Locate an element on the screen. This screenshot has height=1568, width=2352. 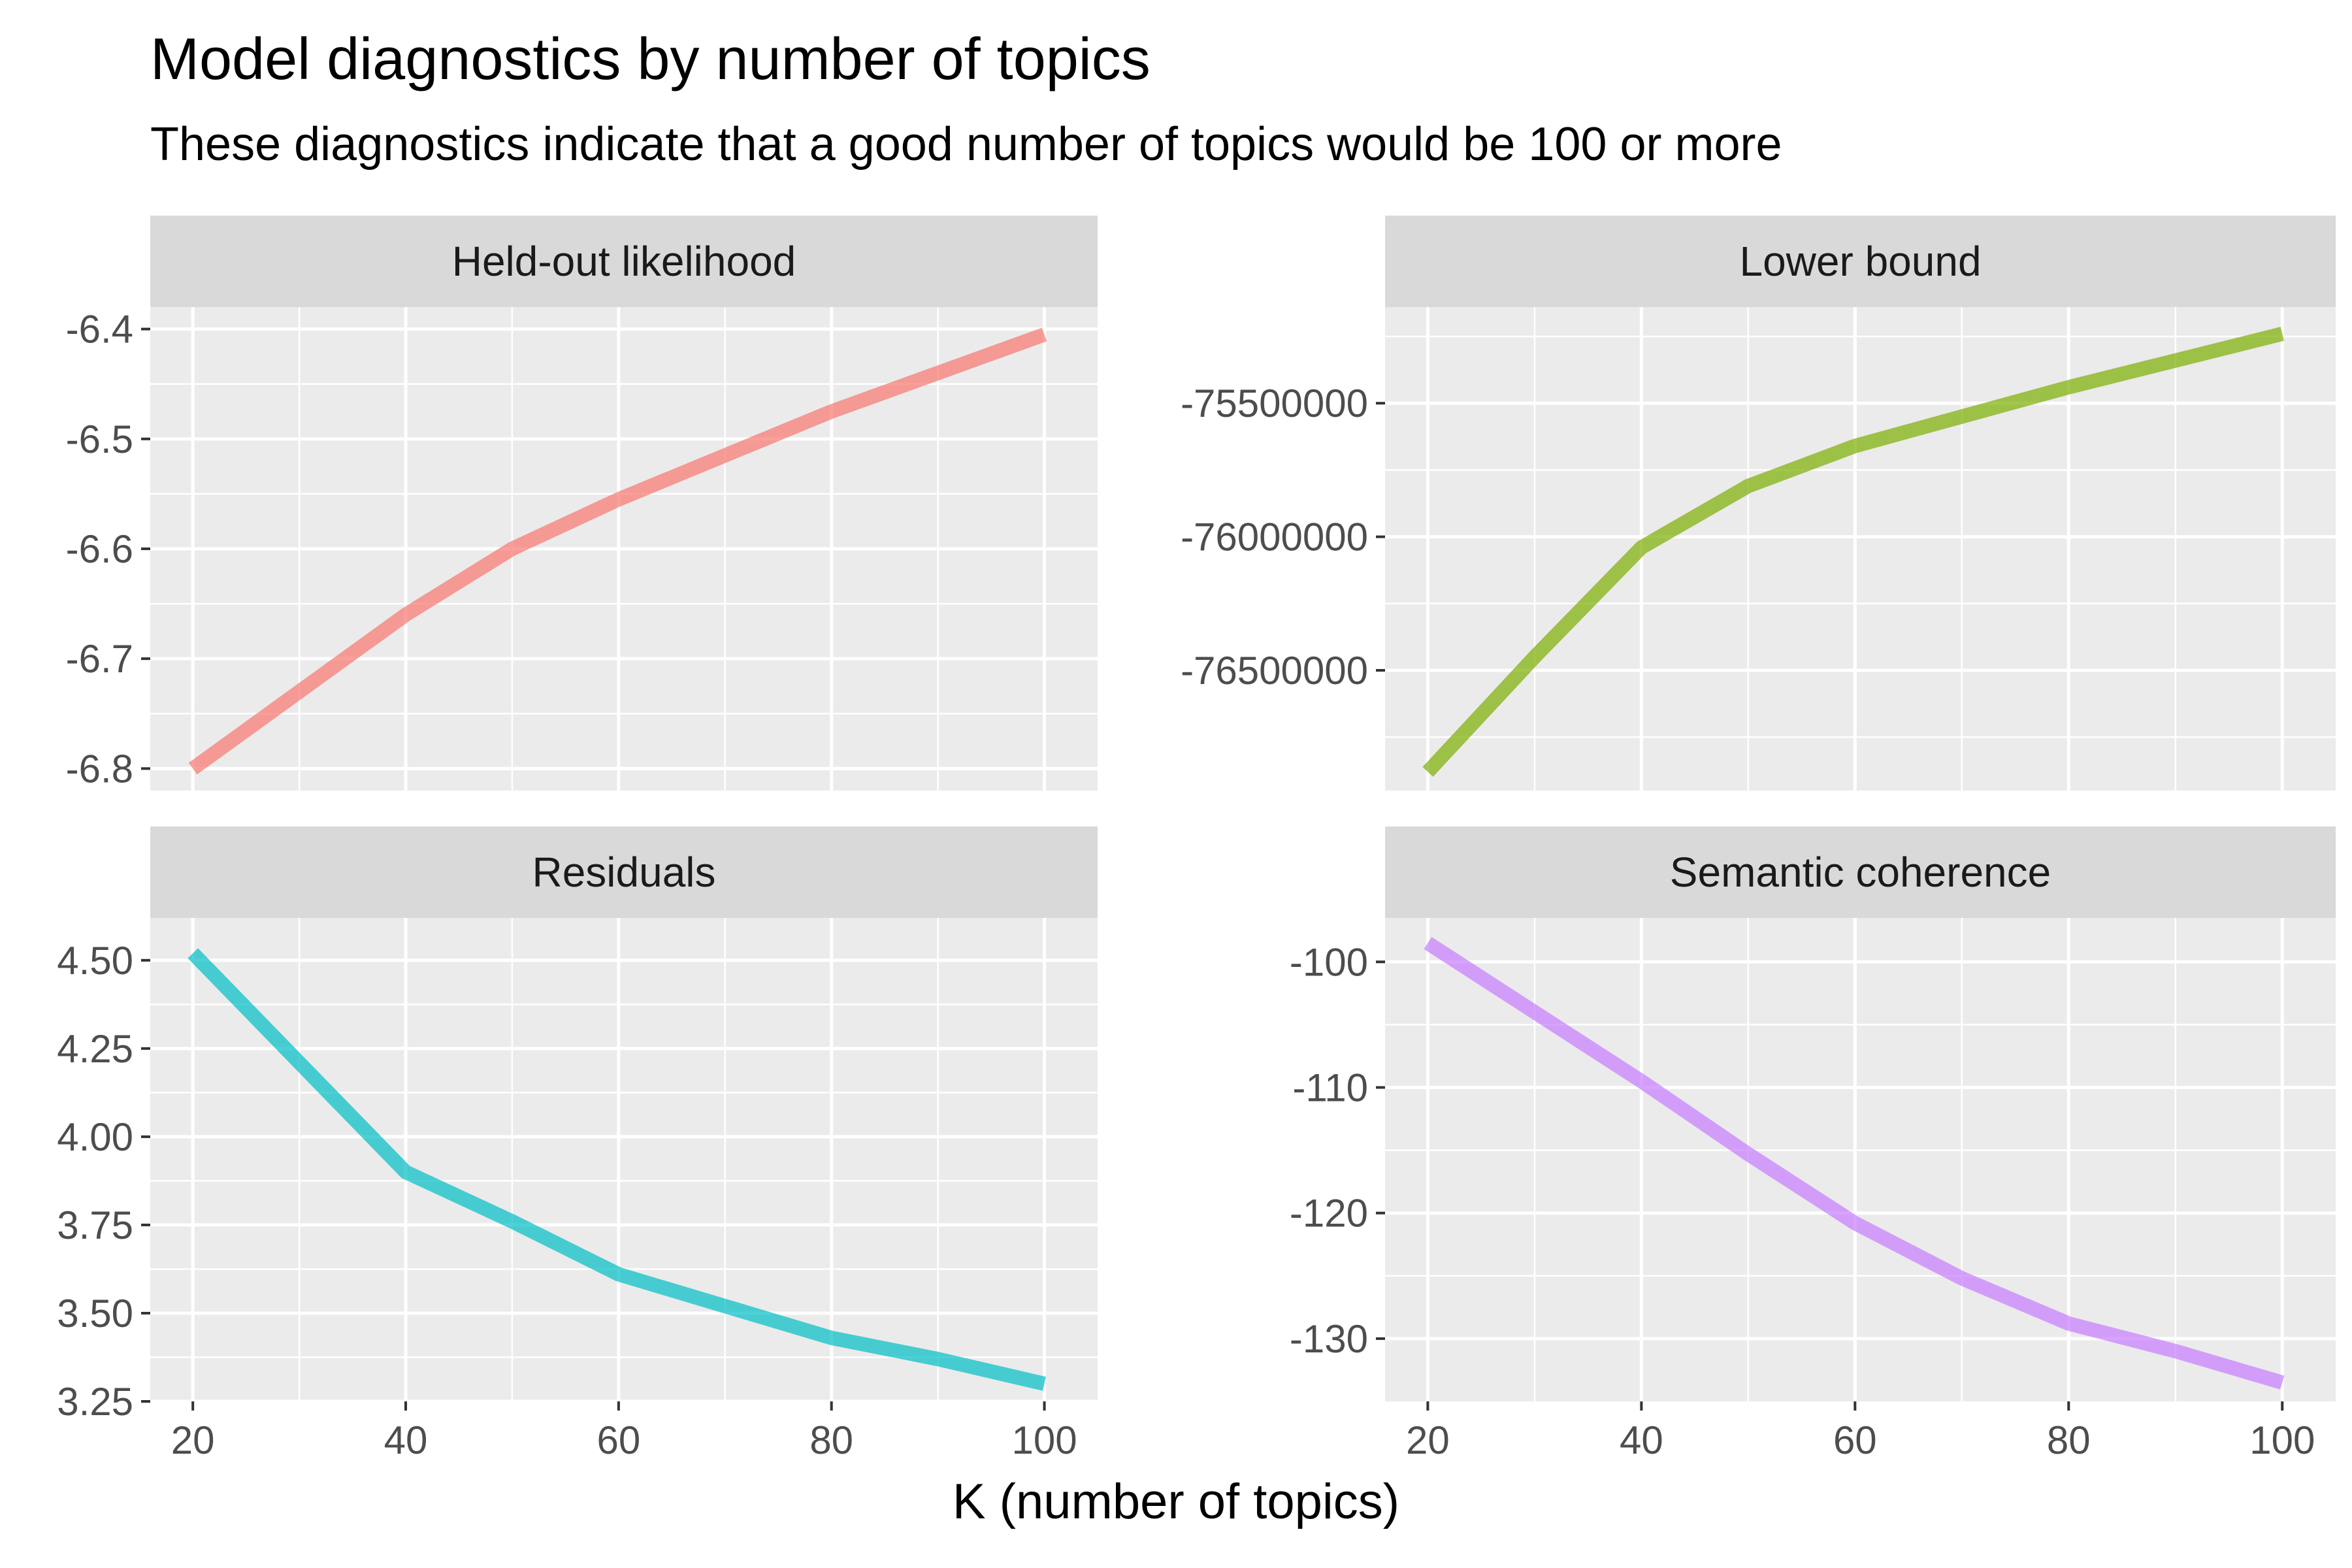
series-line-semantic-coherence is located at coordinates (1854, 1163).